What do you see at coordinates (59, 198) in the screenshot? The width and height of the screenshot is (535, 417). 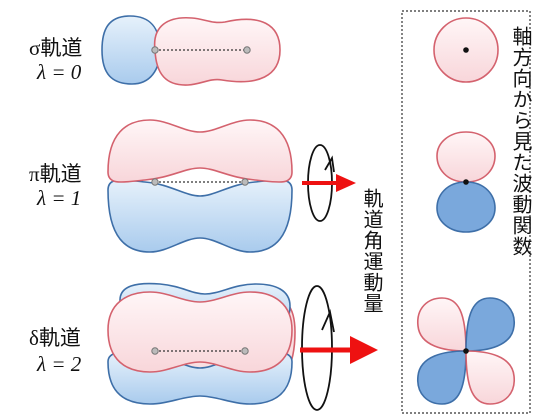 I see `pi-lambda-label: λ = 1` at bounding box center [59, 198].